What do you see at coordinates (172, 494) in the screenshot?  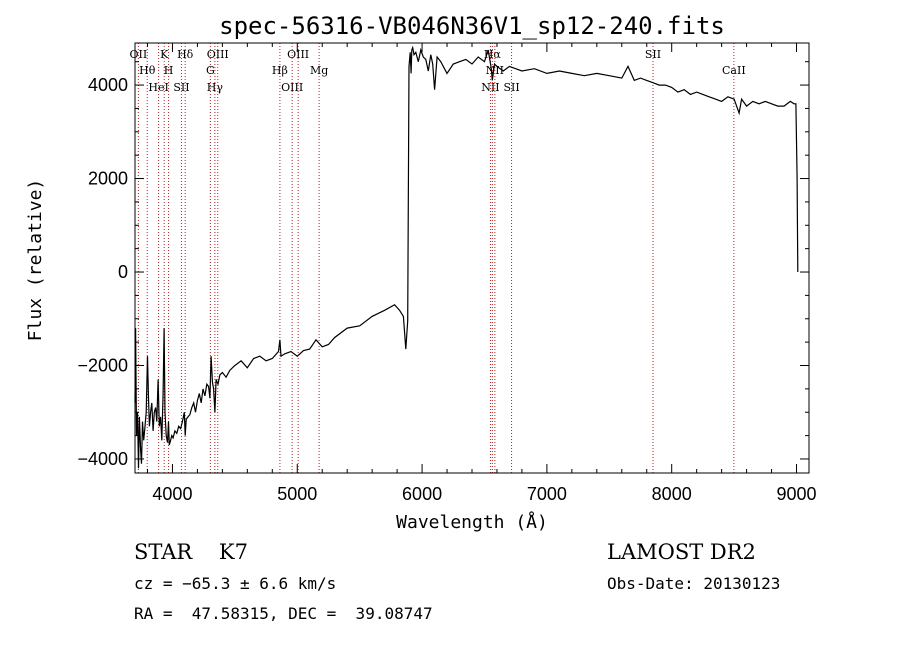 I see `x-tick-label: 4000` at bounding box center [172, 494].